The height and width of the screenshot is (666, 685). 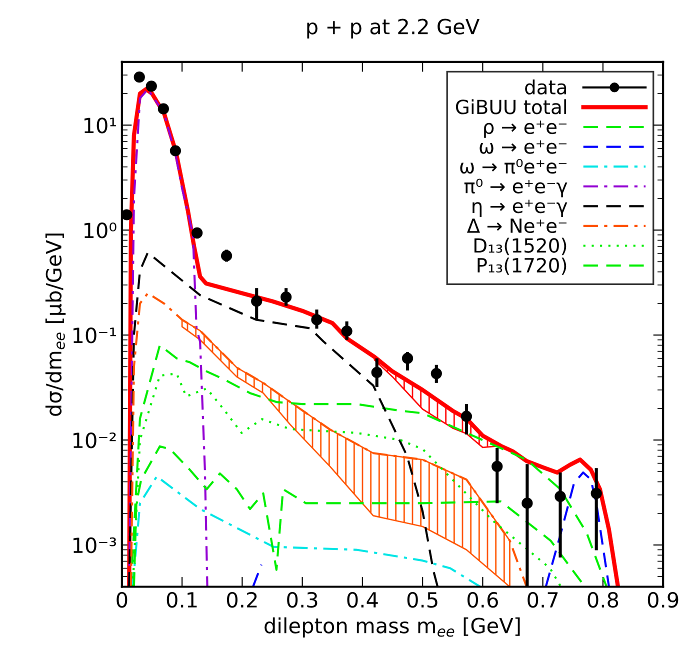 What do you see at coordinates (95, 336) in the screenshot?
I see `y-tick-label: 10⁻¹` at bounding box center [95, 336].